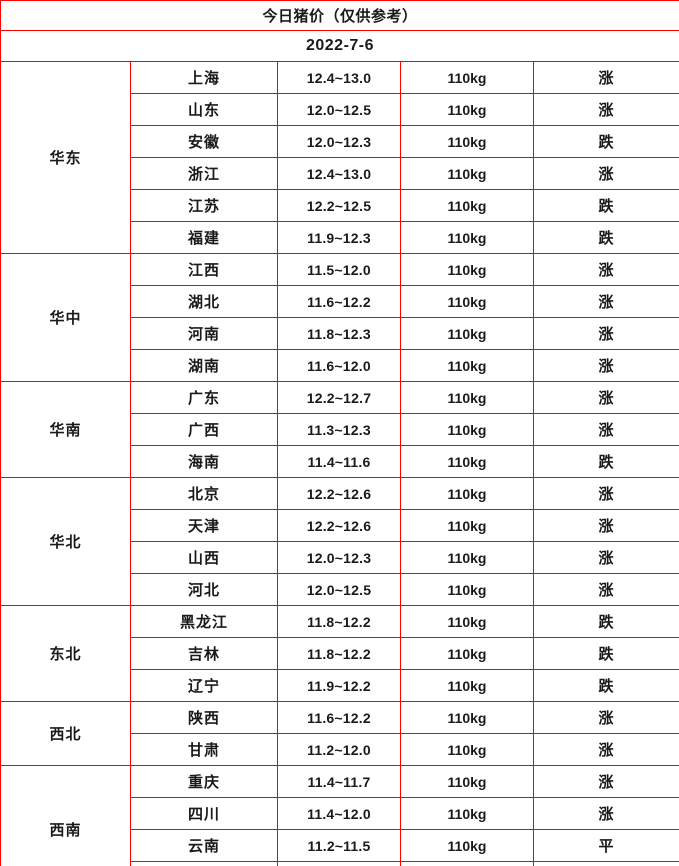 The height and width of the screenshot is (866, 679). What do you see at coordinates (65, 653) in the screenshot?
I see `region-label: 东北` at bounding box center [65, 653].